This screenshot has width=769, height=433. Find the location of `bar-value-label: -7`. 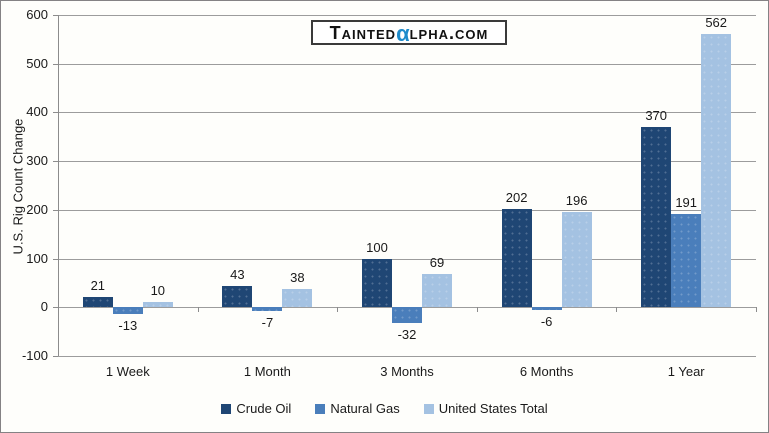

bar-value-label: -7 is located at coordinates (267, 322).